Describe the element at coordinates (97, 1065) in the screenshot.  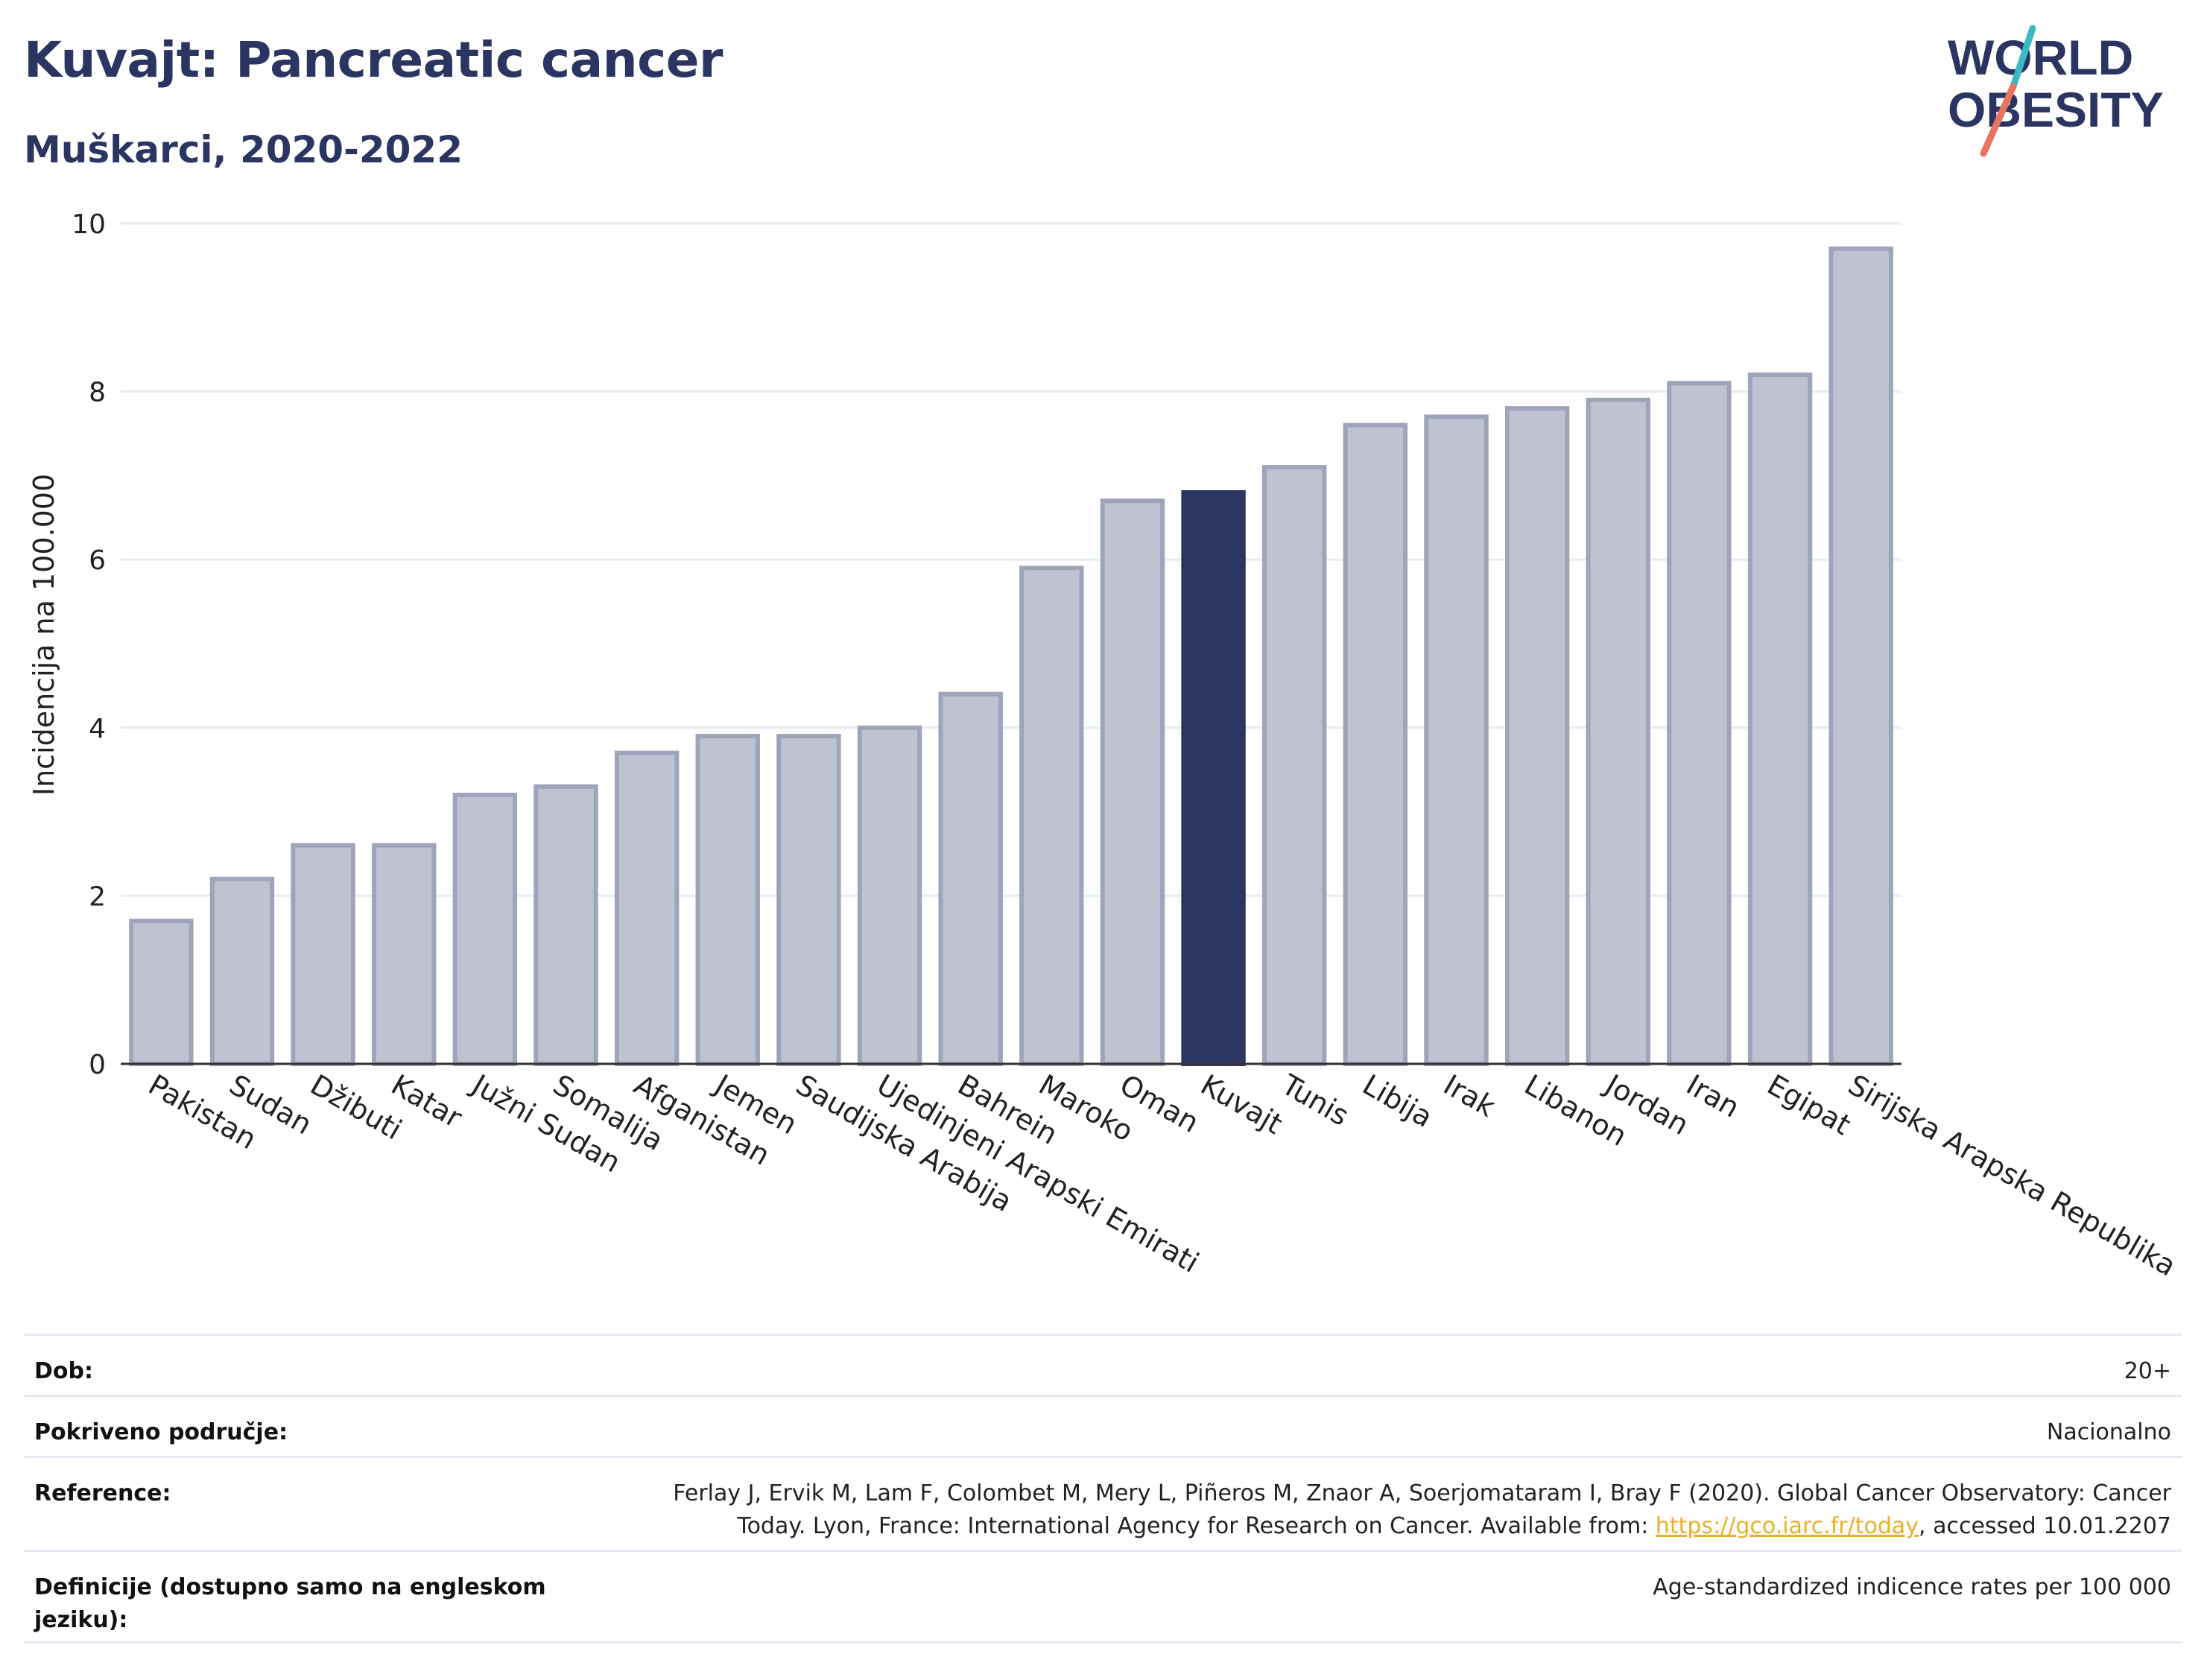
I see `y-tick-label: 0` at that location.